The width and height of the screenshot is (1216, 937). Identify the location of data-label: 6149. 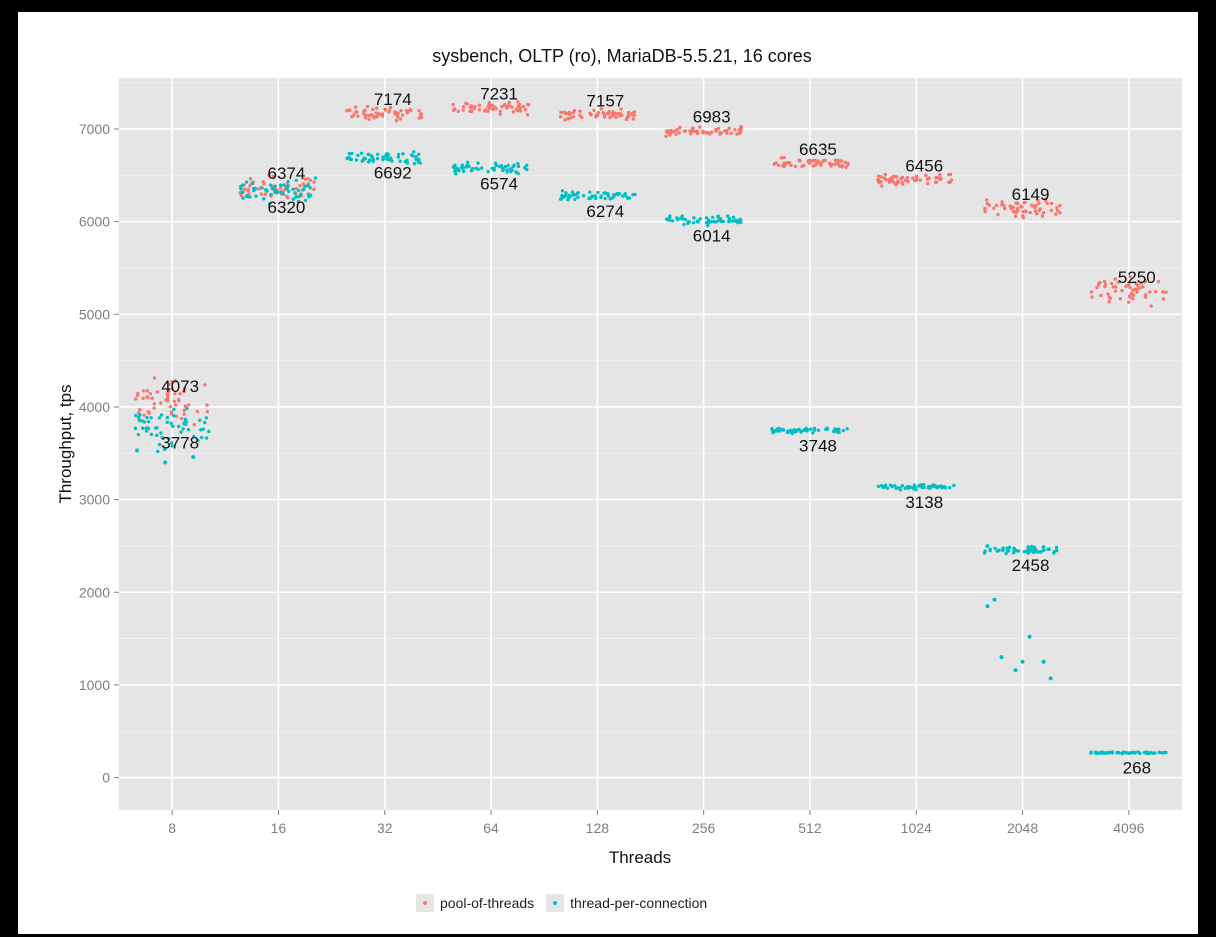
(1031, 194).